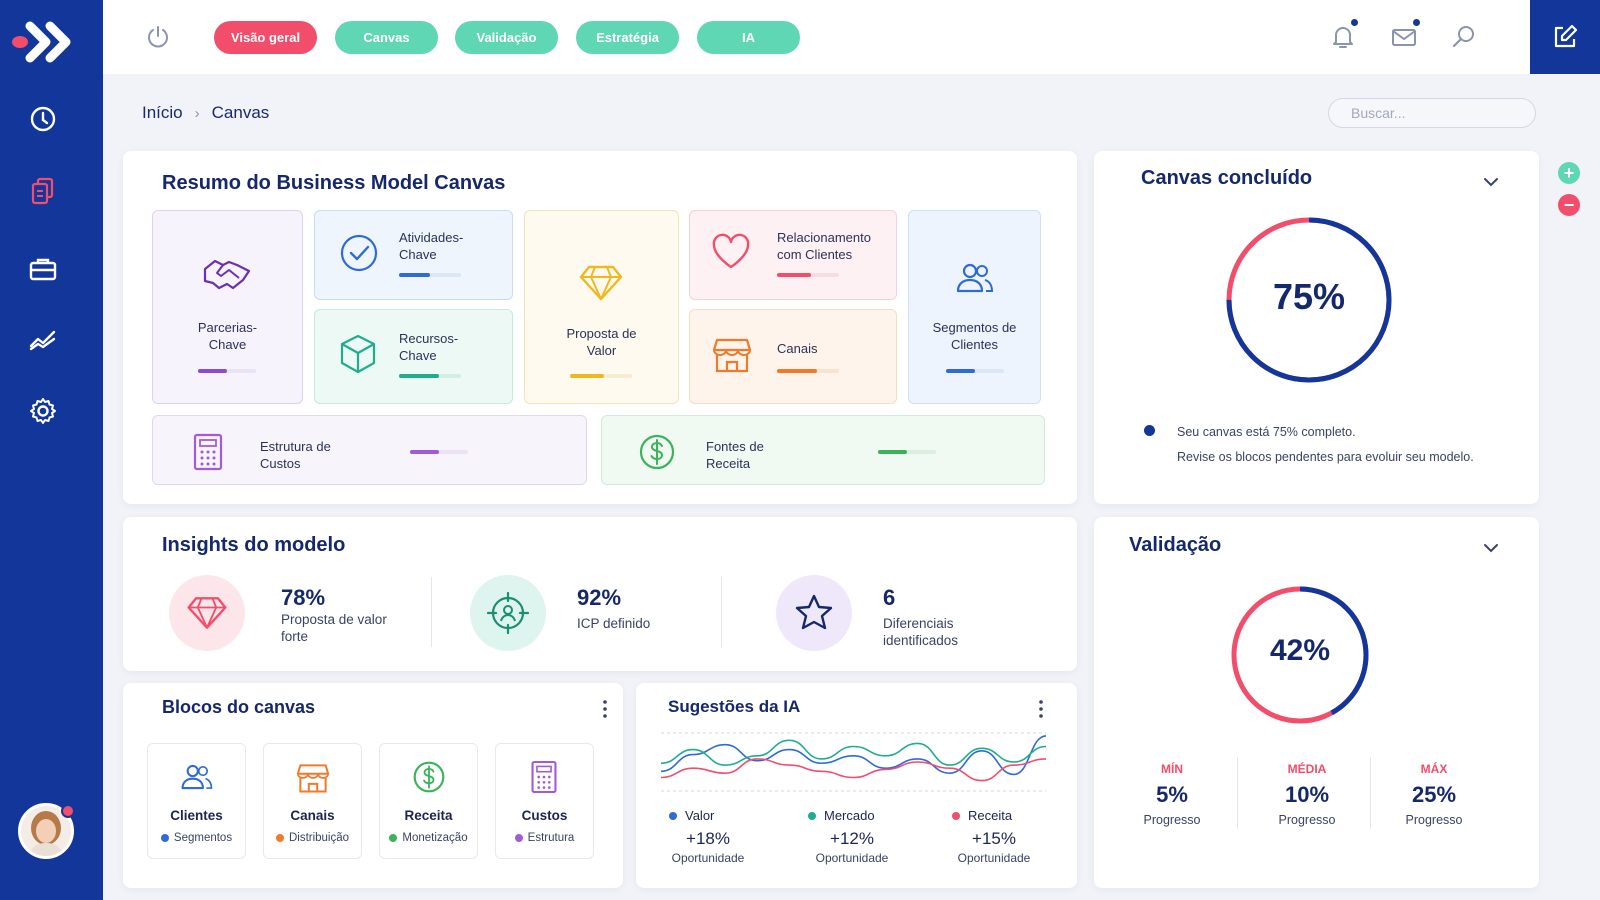  What do you see at coordinates (921, 632) in the screenshot?
I see `insight-label: Diferenciais identificados` at bounding box center [921, 632].